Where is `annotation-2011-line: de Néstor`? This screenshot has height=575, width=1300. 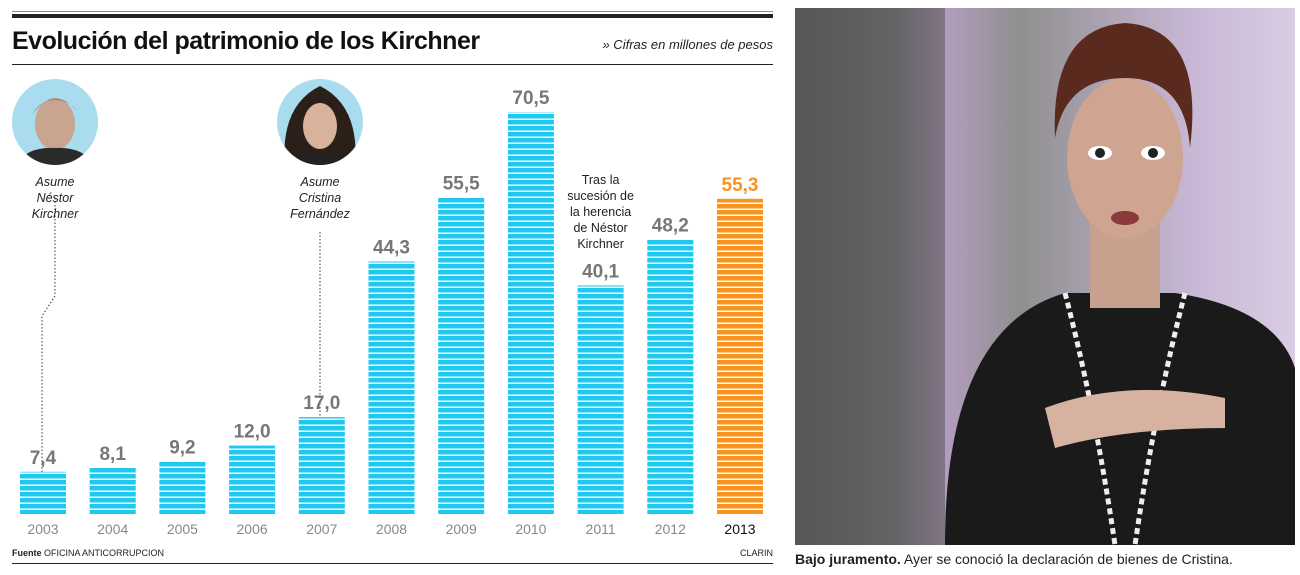 annotation-2011-line: de Néstor is located at coordinates (600, 228).